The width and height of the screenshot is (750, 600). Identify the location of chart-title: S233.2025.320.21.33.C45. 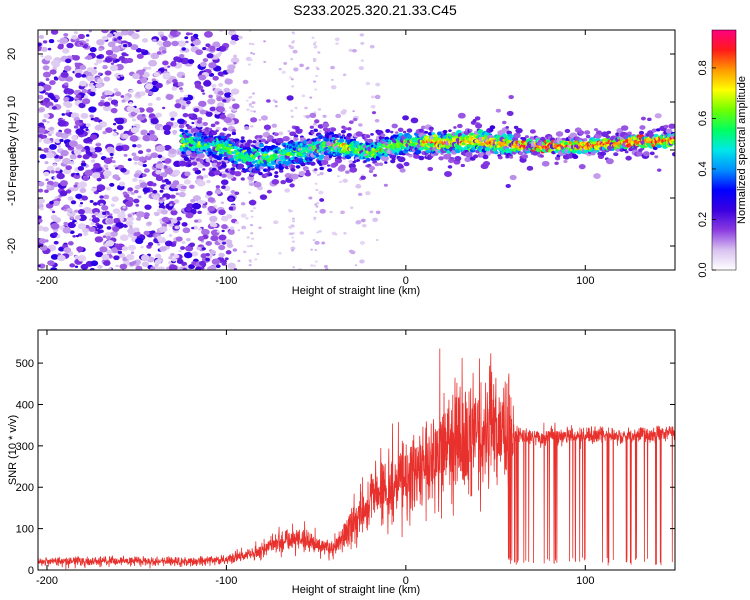
(375, 10).